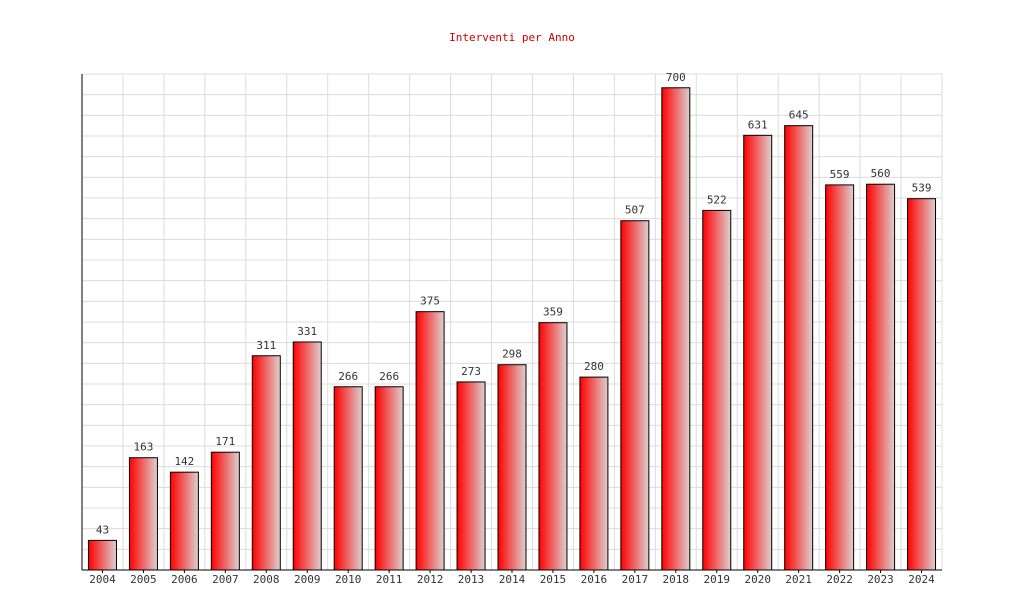  What do you see at coordinates (143, 579) in the screenshot?
I see `x-tick-label: 2005` at bounding box center [143, 579].